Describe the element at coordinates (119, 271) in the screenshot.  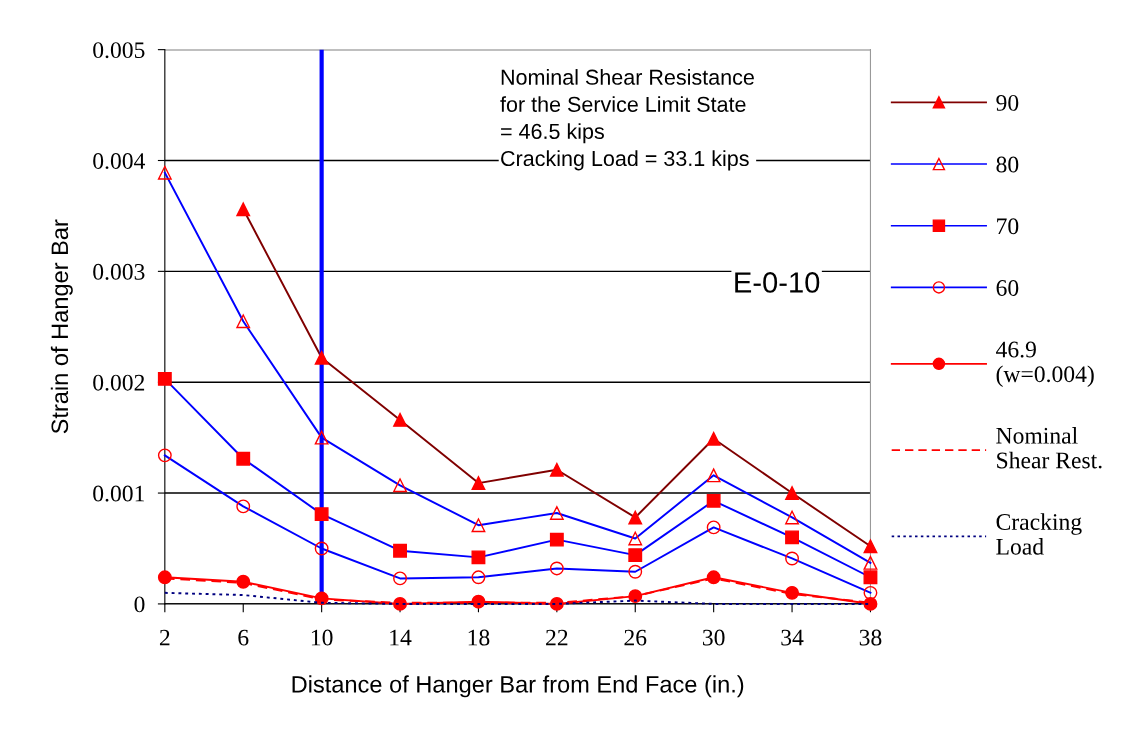
I see `y-tick-label: 0.003` at that location.